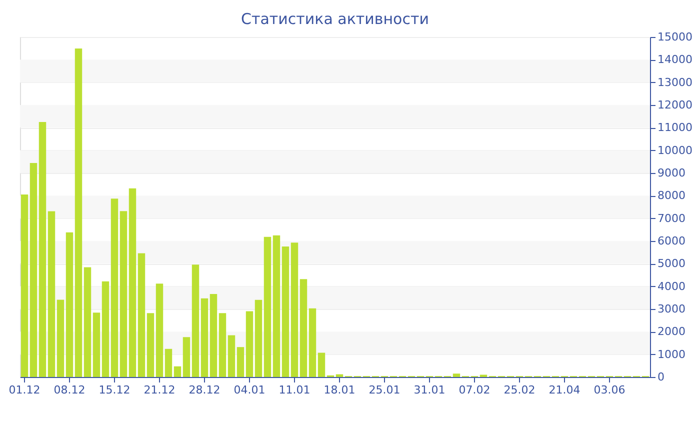 Image resolution: width=700 pixels, height=430 pixels. I want to click on x-tick-label: 07.02, so click(474, 390).